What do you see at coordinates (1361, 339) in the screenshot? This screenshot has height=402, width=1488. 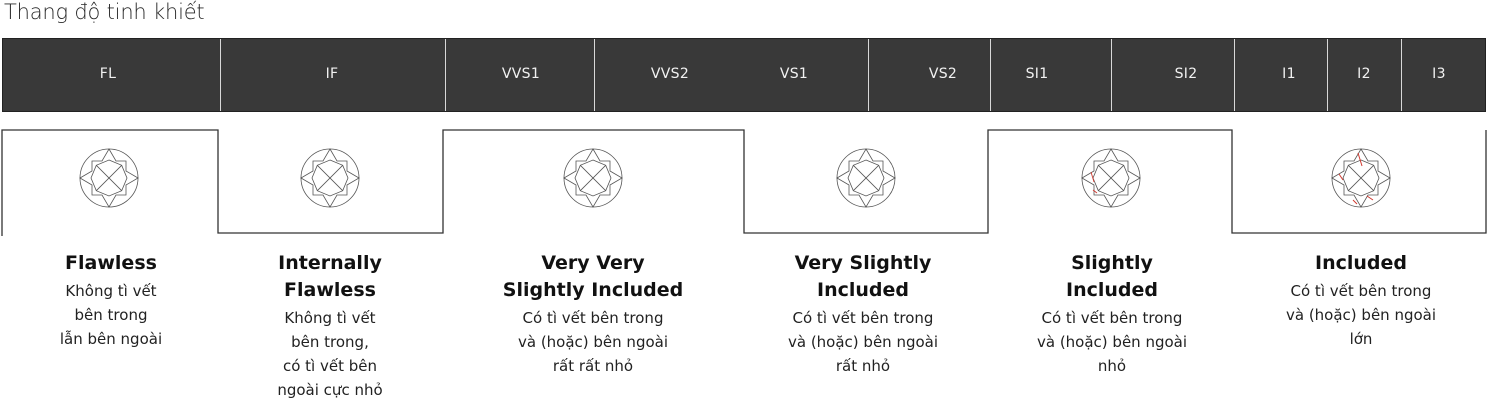 I see `group-desc-line: lớn` at bounding box center [1361, 339].